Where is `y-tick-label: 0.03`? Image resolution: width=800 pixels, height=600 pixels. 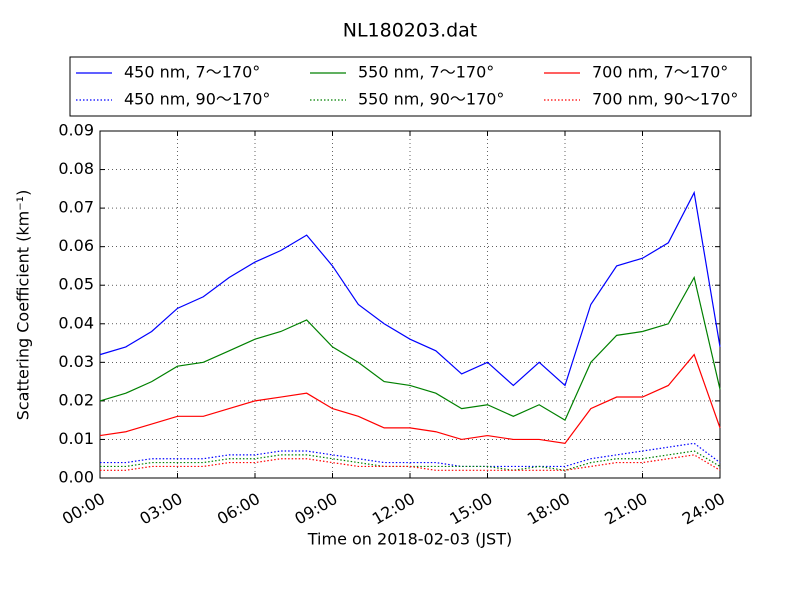 y-tick-label: 0.03 is located at coordinates (76, 361).